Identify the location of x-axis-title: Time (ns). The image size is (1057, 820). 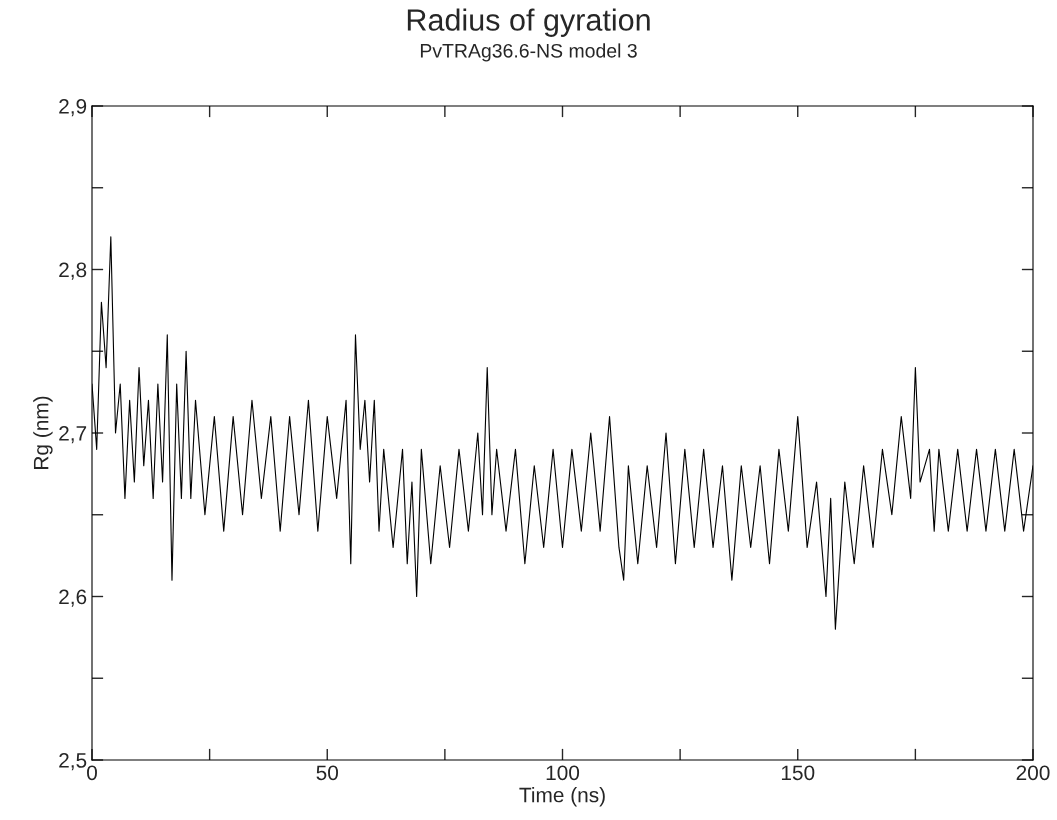
(562, 797).